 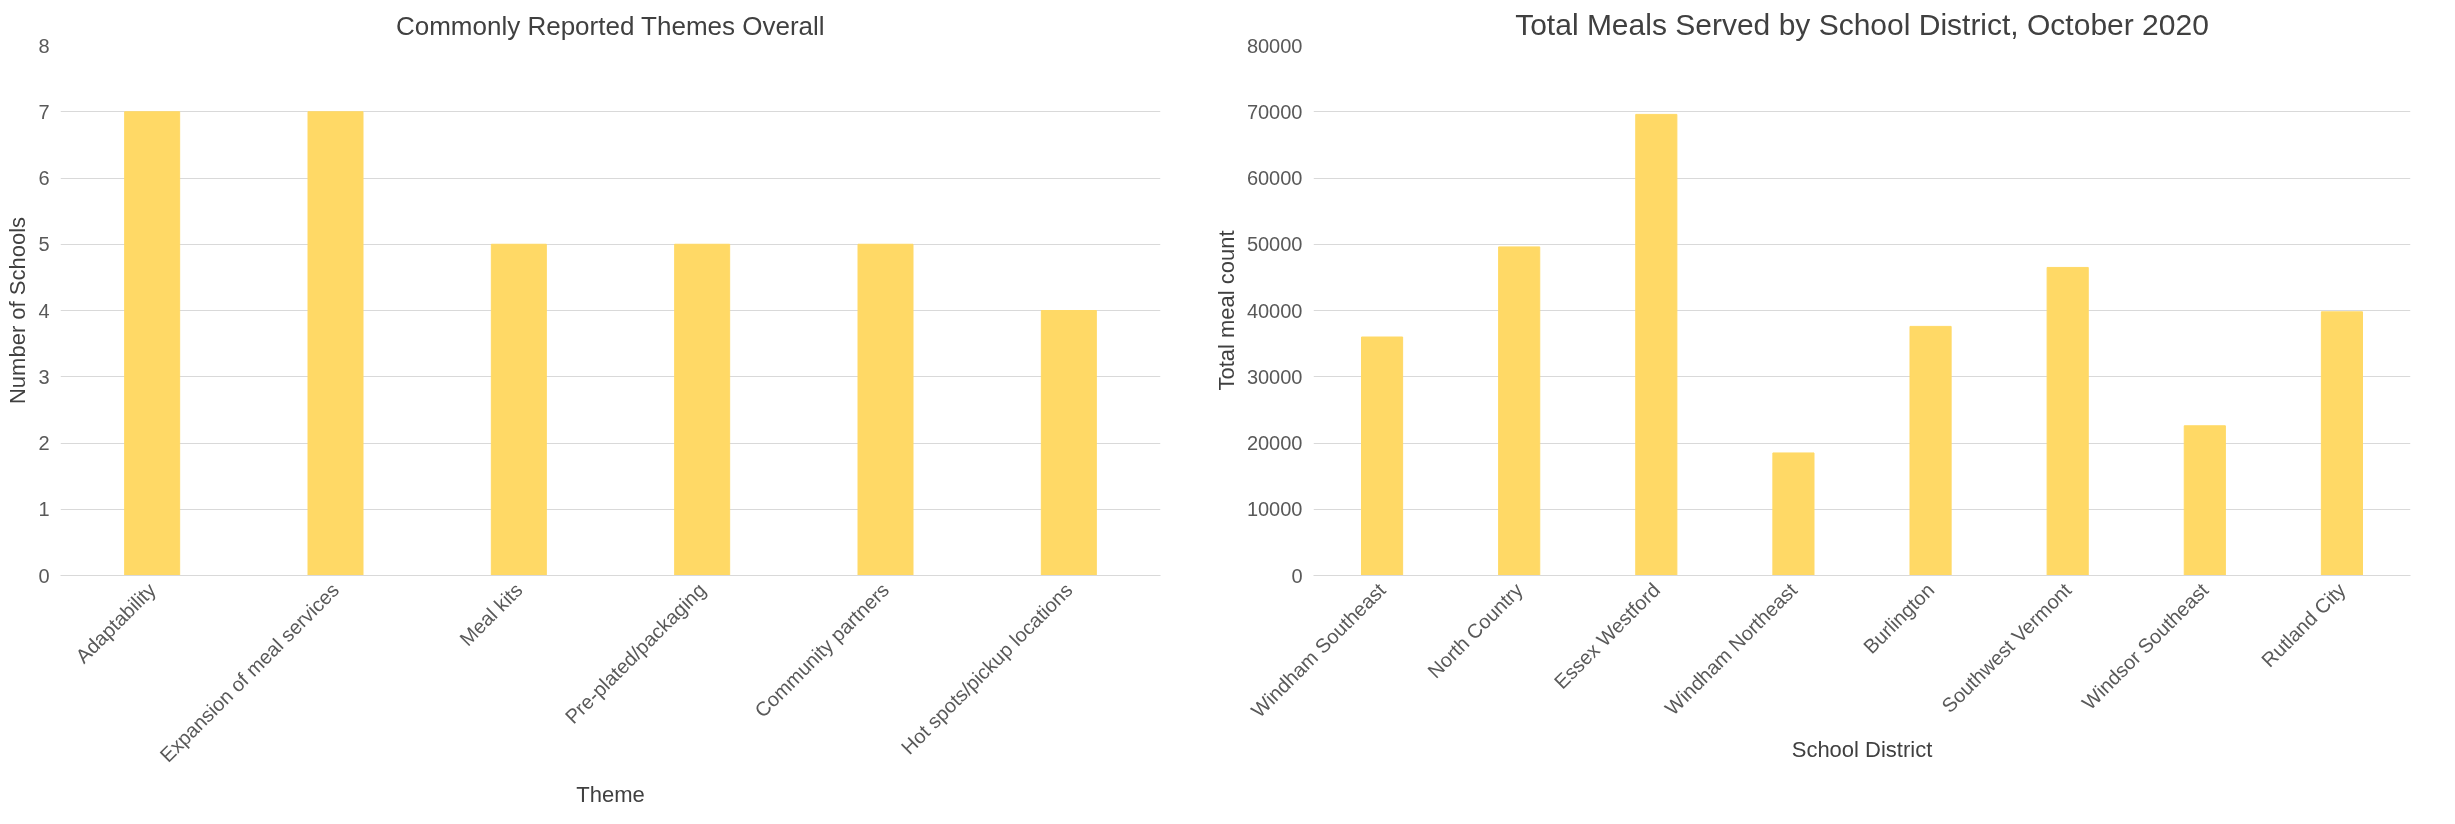 I want to click on y-tick-label: 30000, so click(x=1274, y=376).